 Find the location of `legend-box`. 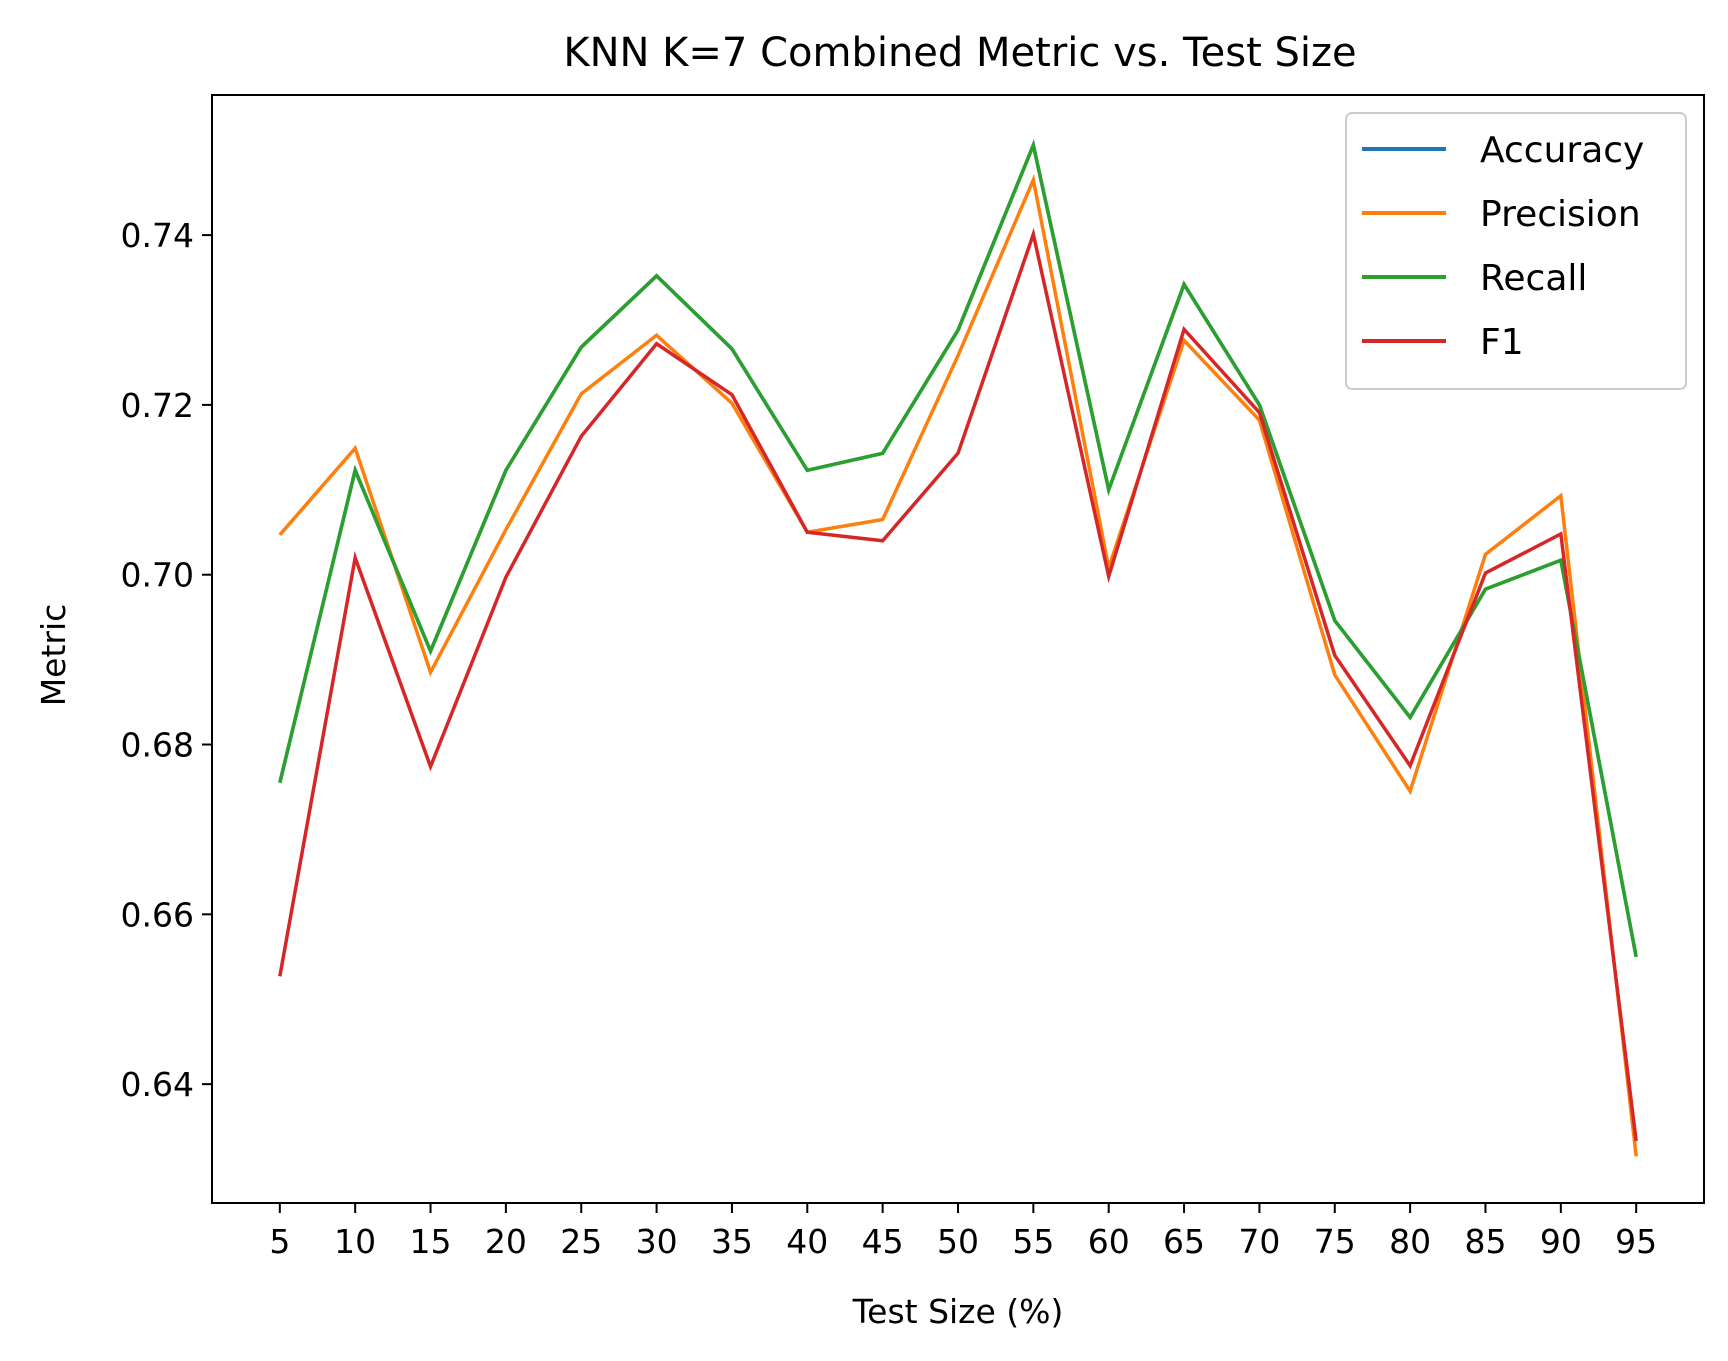

legend-box is located at coordinates (1516, 251).